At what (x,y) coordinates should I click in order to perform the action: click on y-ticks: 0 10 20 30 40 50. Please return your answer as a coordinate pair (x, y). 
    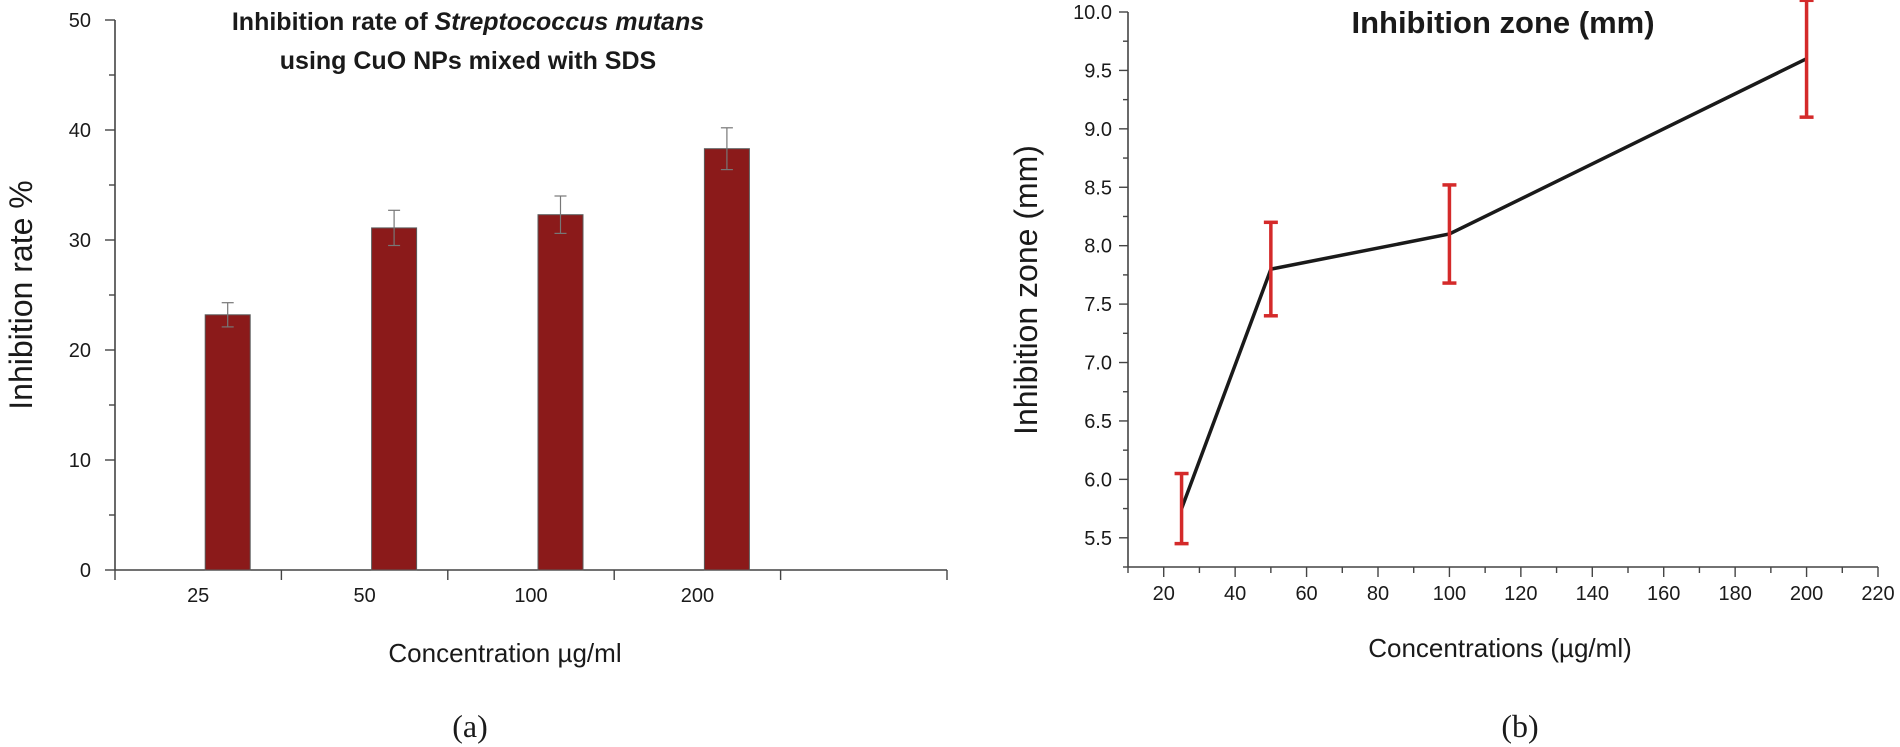
    Looking at the image, I should click on (92, 296).